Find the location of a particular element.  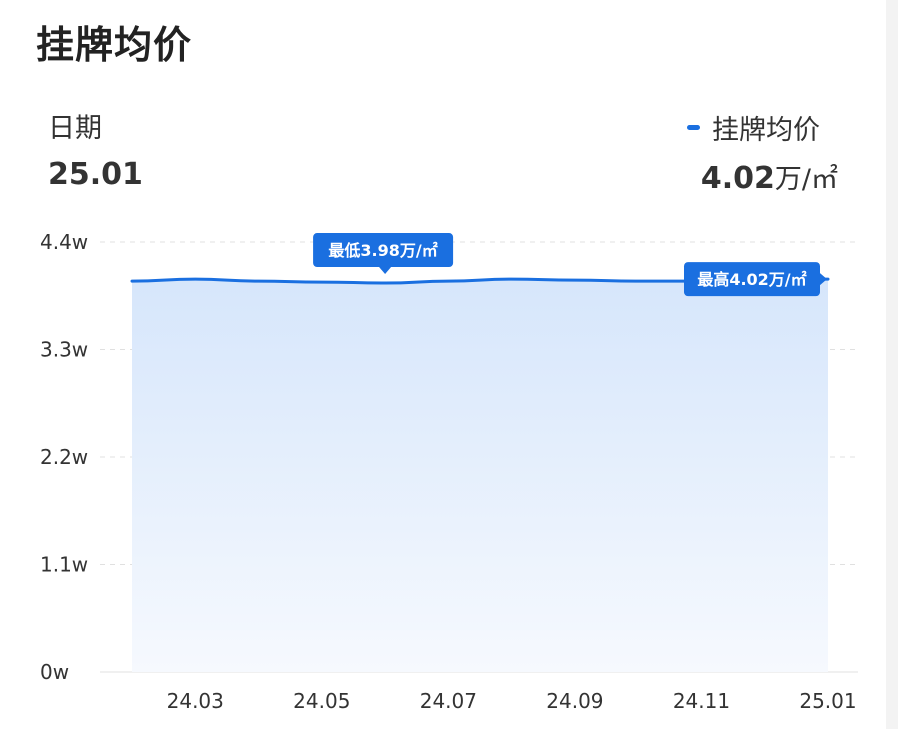

x-tick-label-0: 24.03 is located at coordinates (195, 701).